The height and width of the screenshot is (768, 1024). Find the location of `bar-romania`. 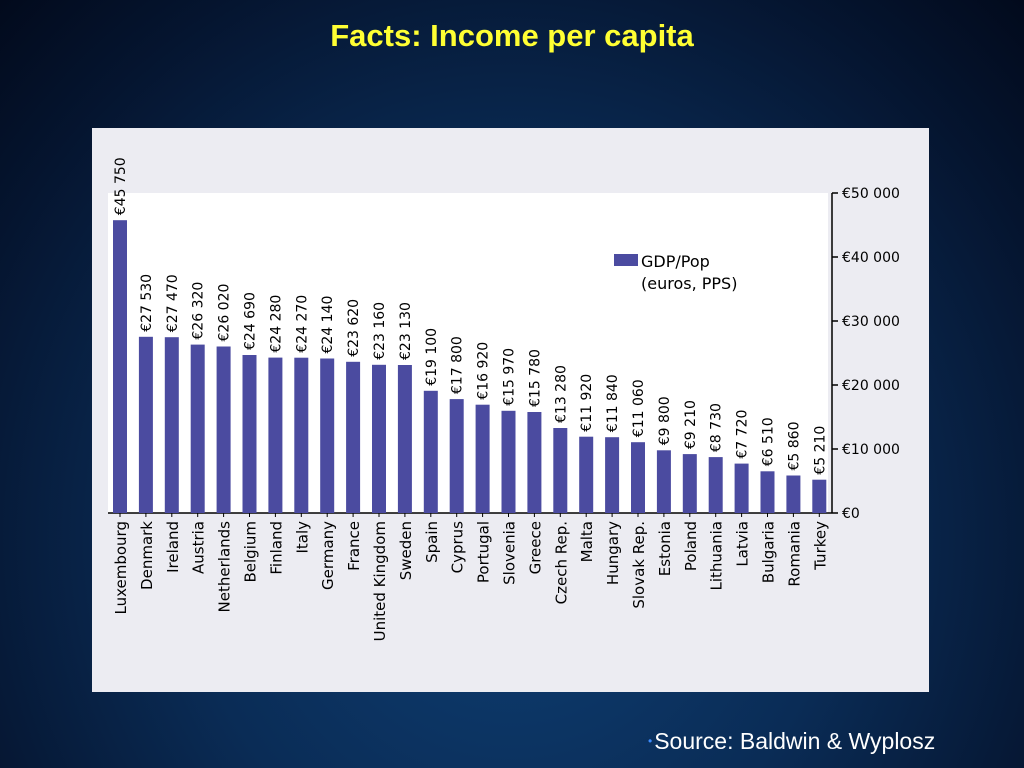

bar-romania is located at coordinates (793, 494).